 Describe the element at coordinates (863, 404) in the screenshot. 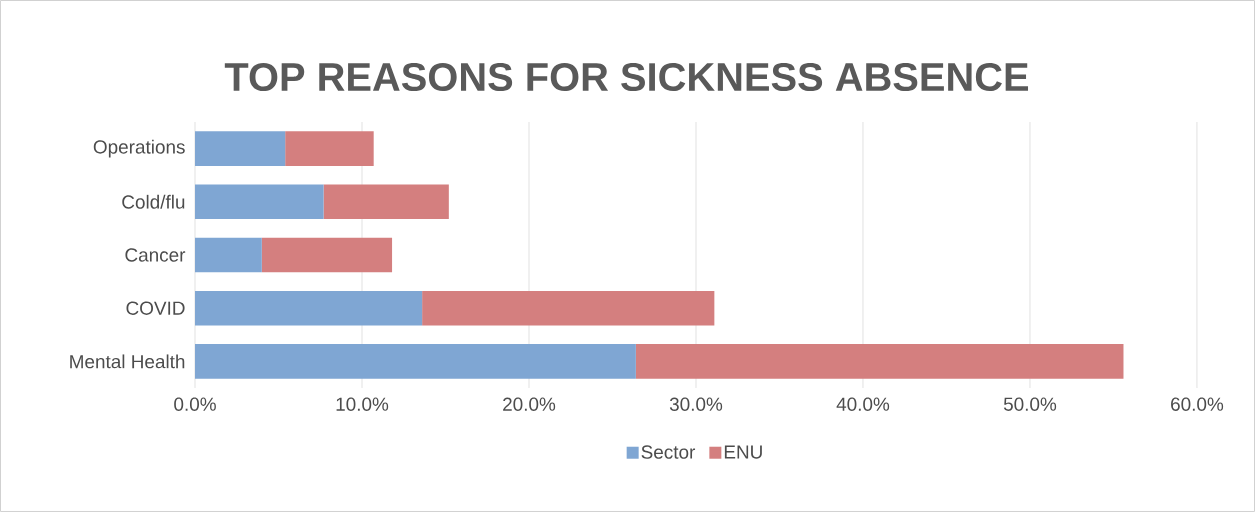

I see `x-tick-label: 40.0%` at that location.